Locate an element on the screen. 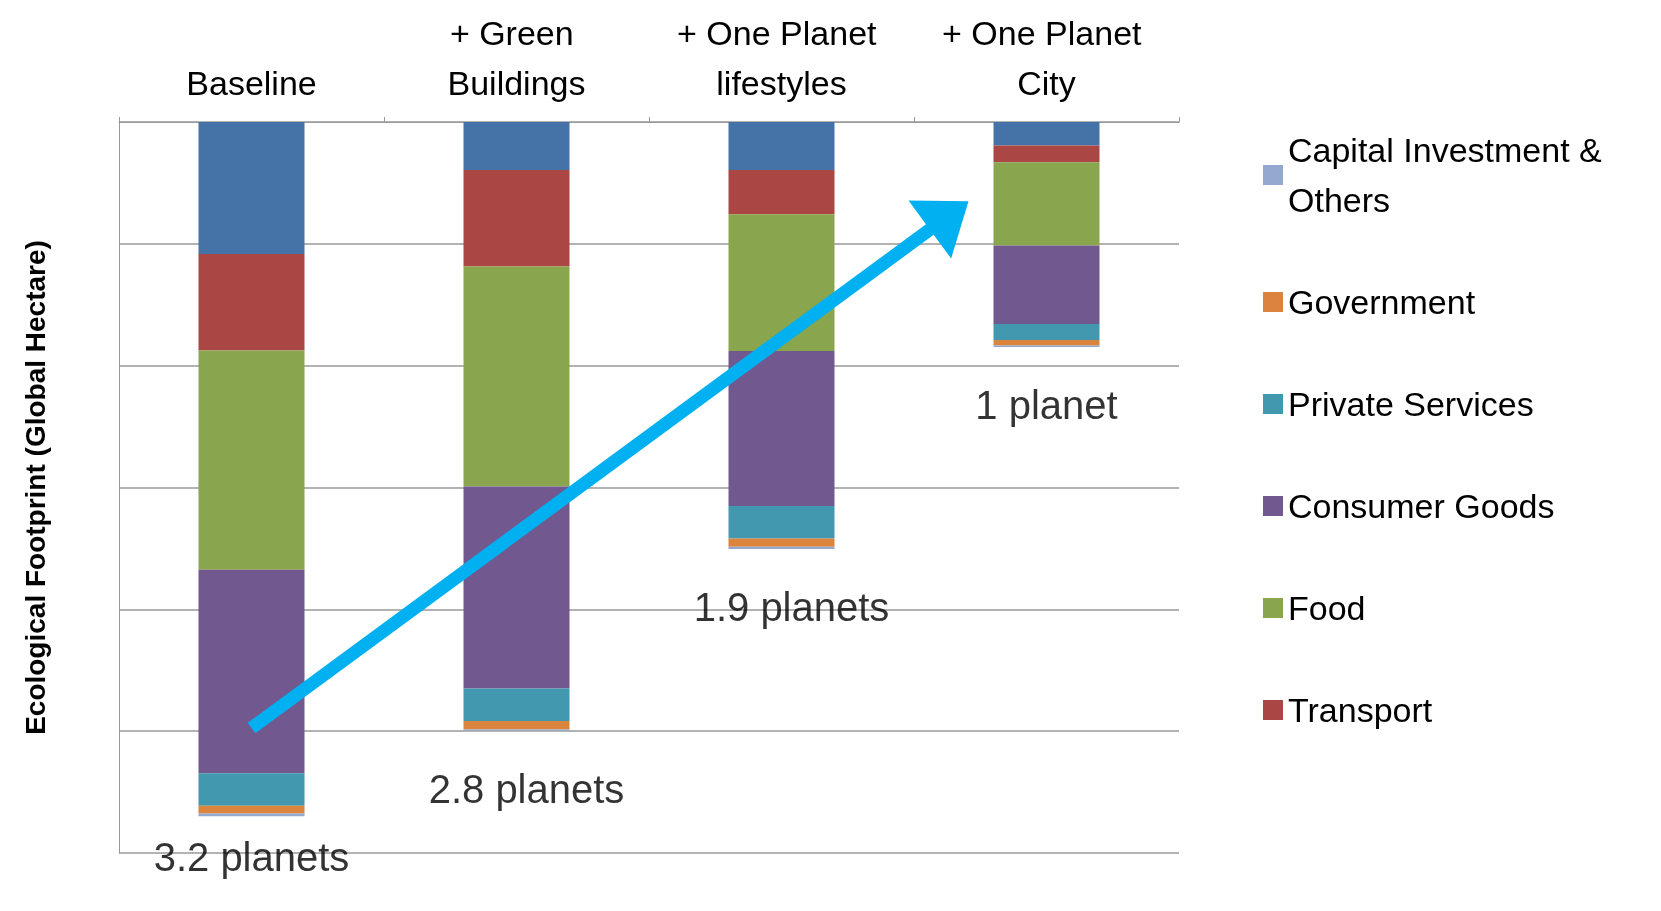 The width and height of the screenshot is (1661, 911). x-tick-label: + One Planet City is located at coordinates (1046, 58).